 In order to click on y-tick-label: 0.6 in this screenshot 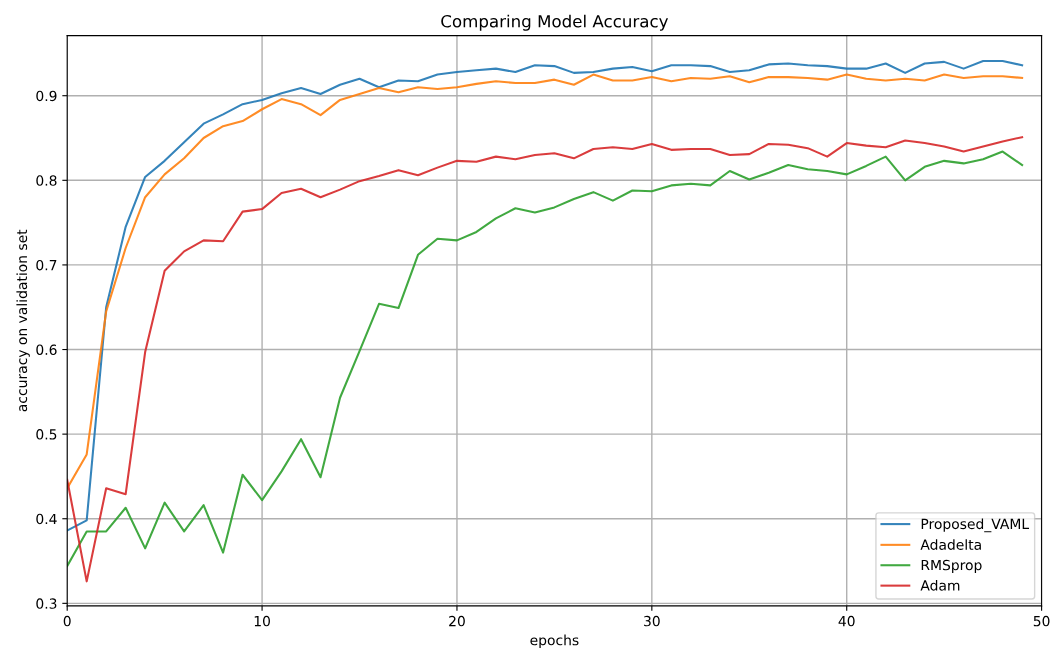, I will do `click(46, 349)`.